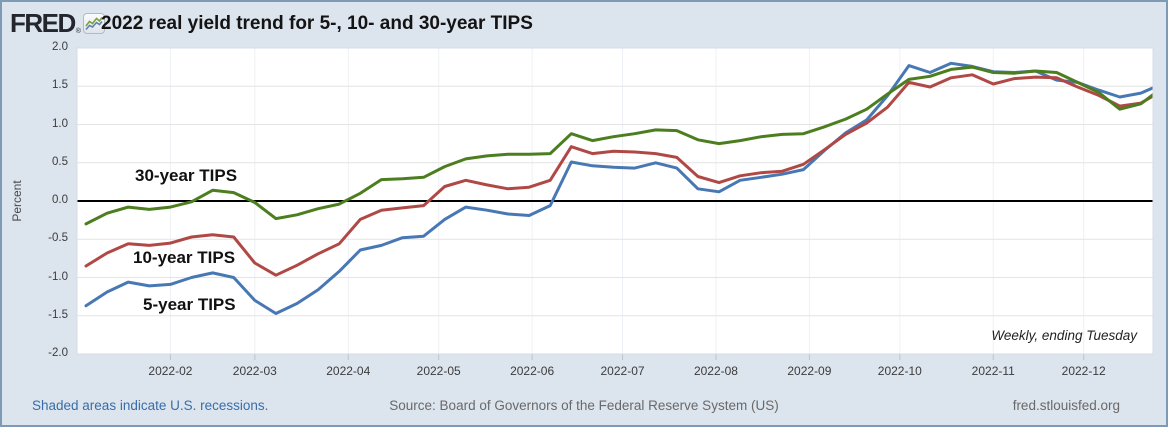 The height and width of the screenshot is (427, 1168). What do you see at coordinates (43, 23) in the screenshot?
I see `fred-logo-text: FRED` at bounding box center [43, 23].